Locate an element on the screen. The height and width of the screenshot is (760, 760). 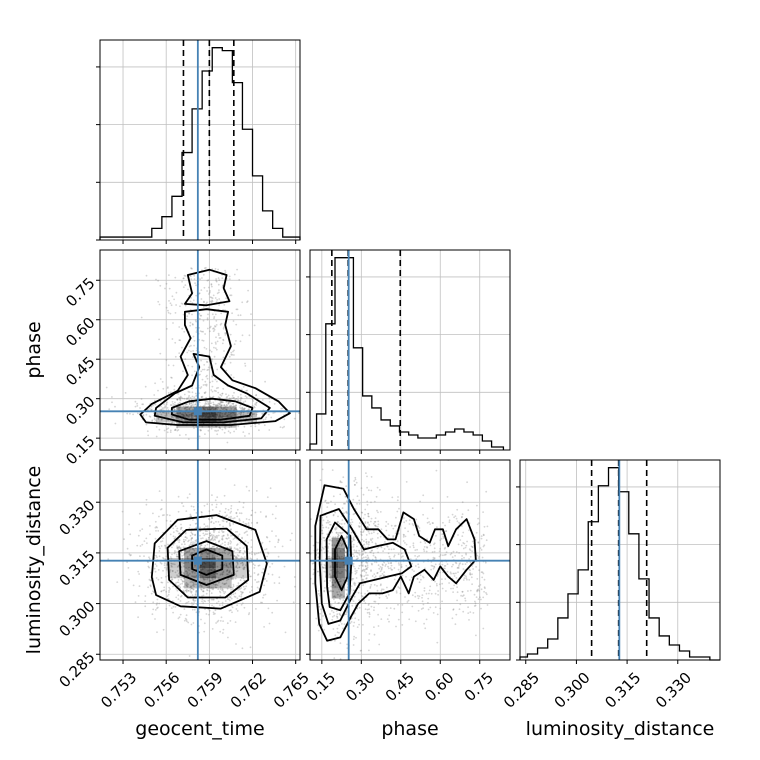
contour-level is located at coordinates (206, 563).